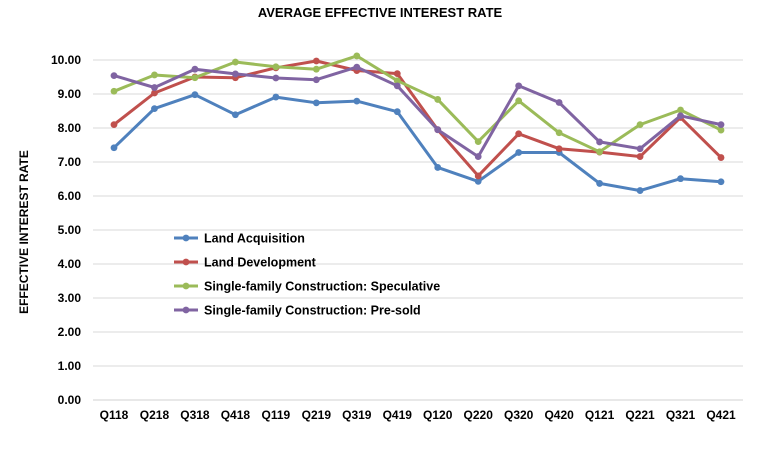 The height and width of the screenshot is (453, 757). What do you see at coordinates (70, 298) in the screenshot?
I see `y-tick-label: 3.00` at bounding box center [70, 298].